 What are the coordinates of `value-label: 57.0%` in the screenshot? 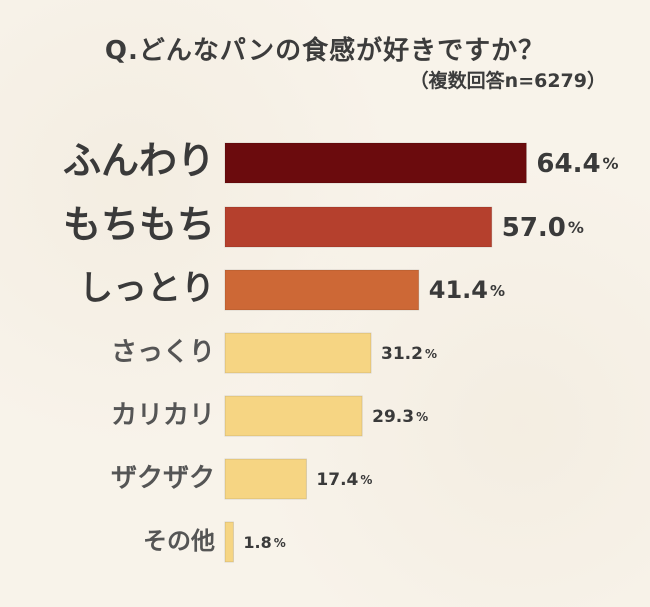 It's located at (543, 228).